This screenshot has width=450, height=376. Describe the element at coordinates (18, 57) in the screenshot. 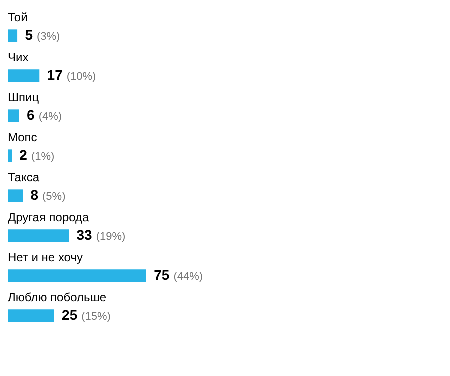

I see `y-tick-label: Чих` at that location.